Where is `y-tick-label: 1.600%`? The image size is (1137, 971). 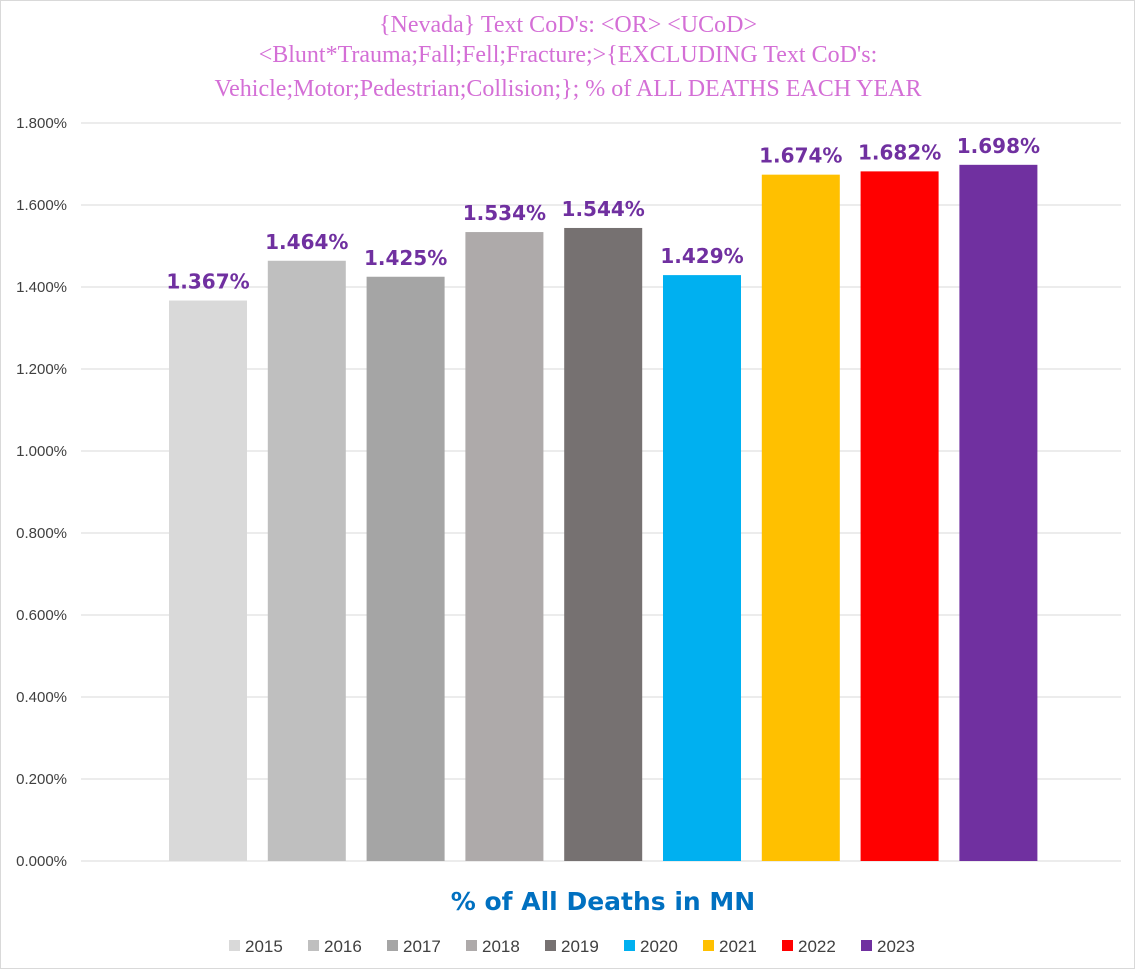 y-tick-label: 1.600% is located at coordinates (41, 205).